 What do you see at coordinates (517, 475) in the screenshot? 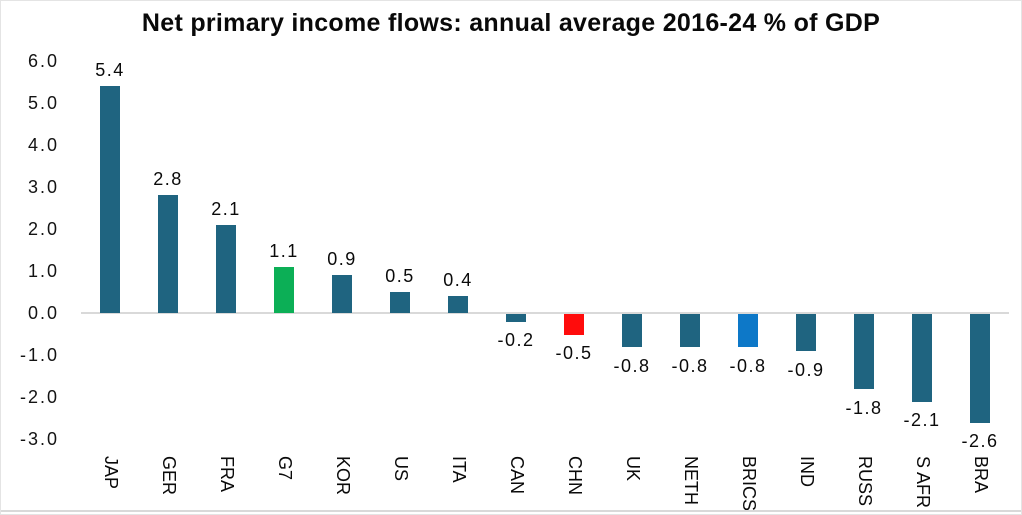
I see `x-axis-category-label: CAN` at bounding box center [517, 475].